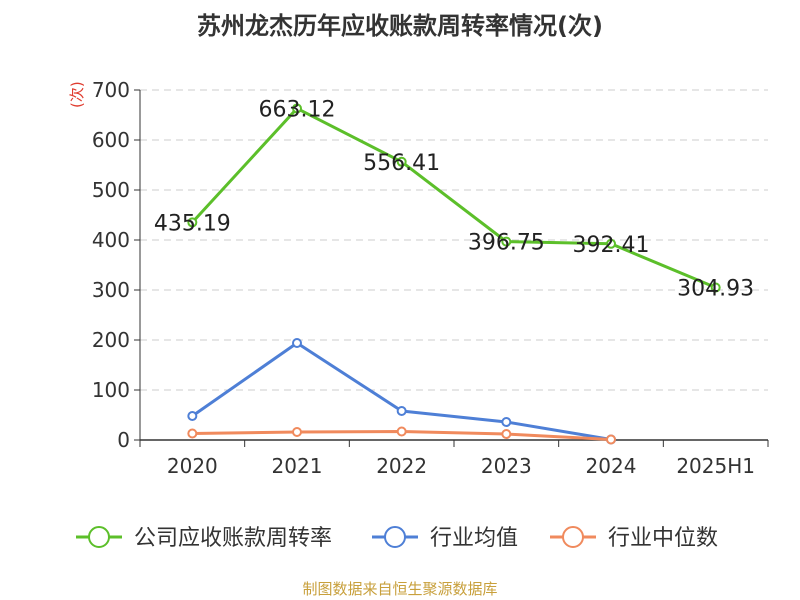 The height and width of the screenshot is (600, 800). What do you see at coordinates (715, 466) in the screenshot?
I see `x-tick-label: 2025H1` at bounding box center [715, 466].